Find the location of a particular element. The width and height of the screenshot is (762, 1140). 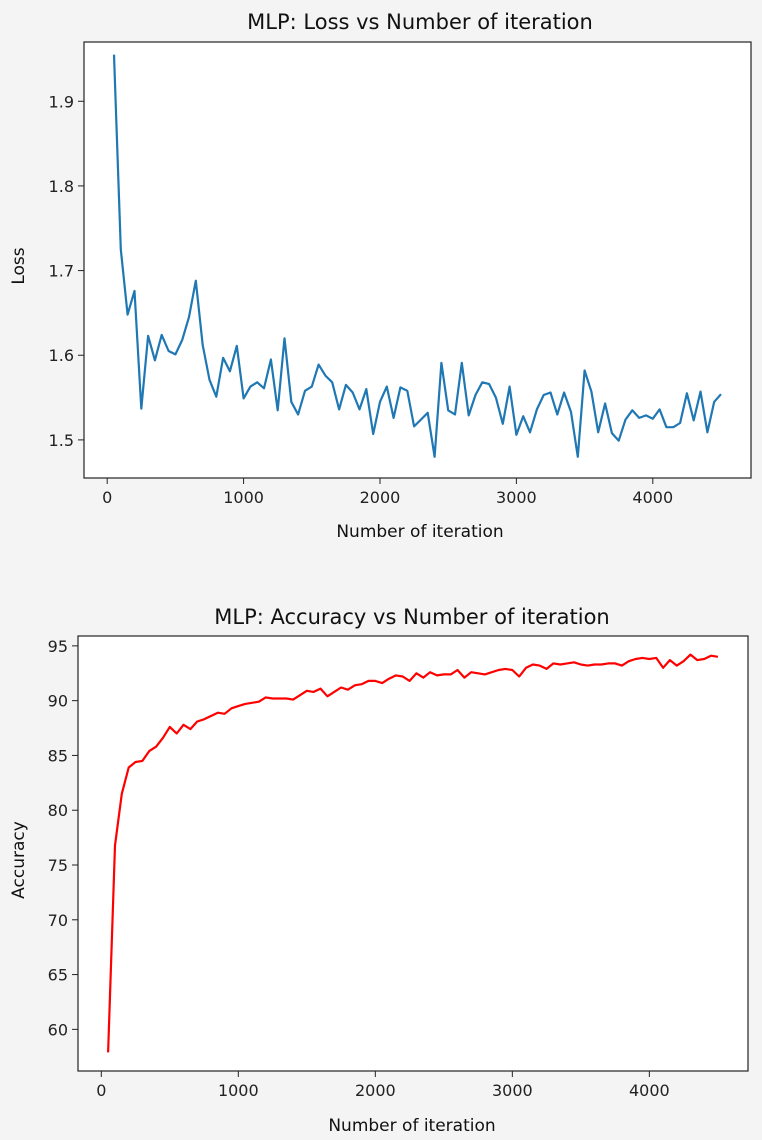

chart-title: MLP: Accuracy vs Number of iteration is located at coordinates (412, 617).